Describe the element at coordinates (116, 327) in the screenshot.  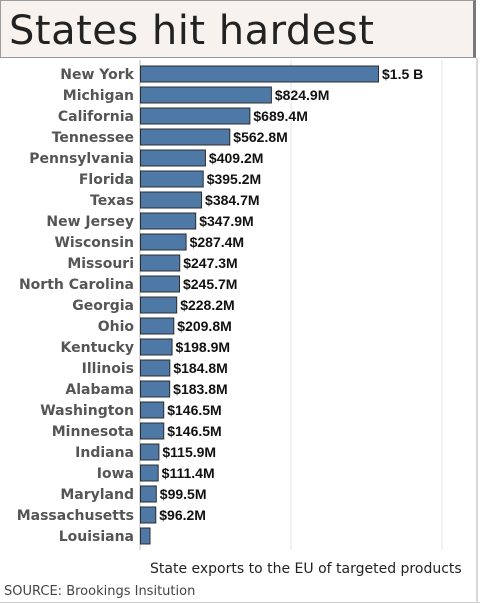
I see `category-label: Ohio` at that location.